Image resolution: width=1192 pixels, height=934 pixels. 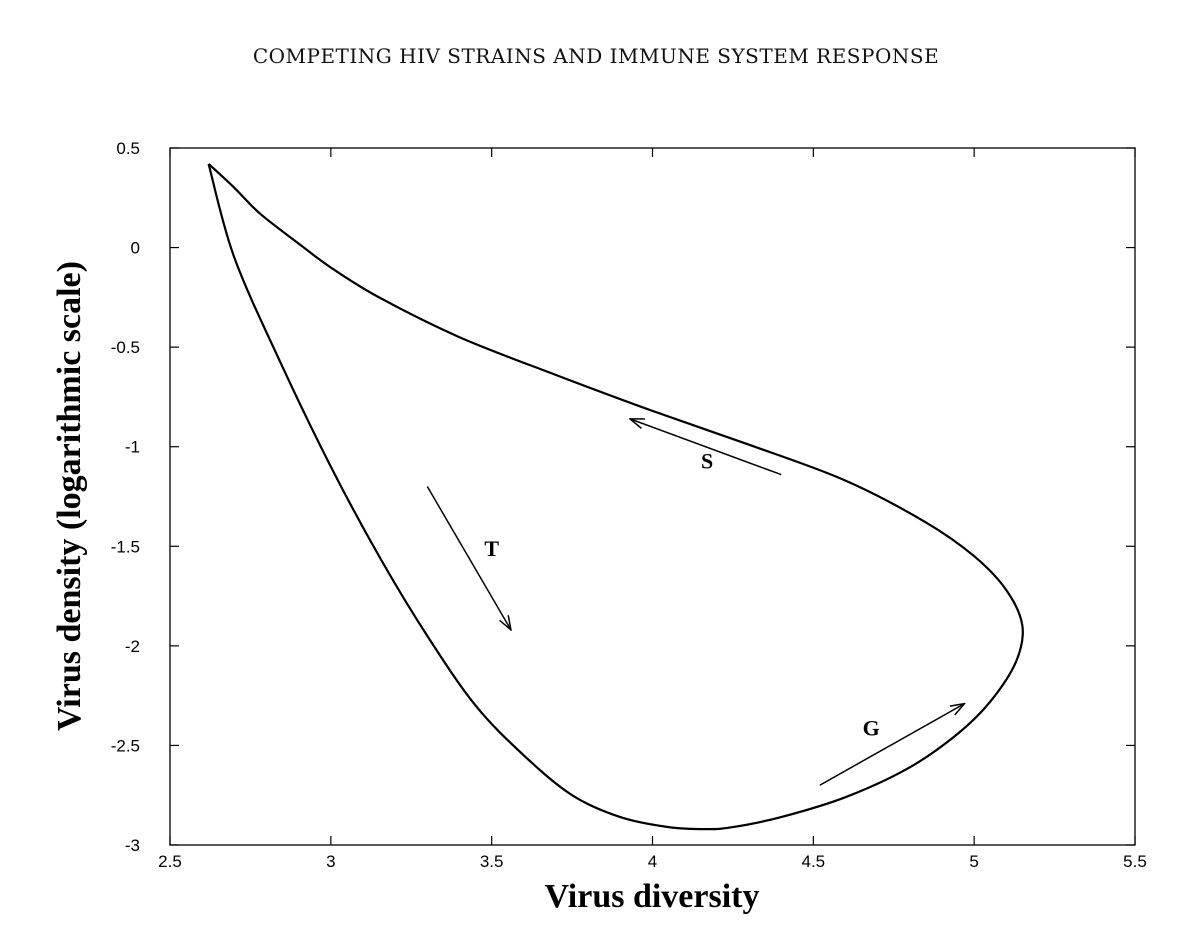 I want to click on label-g: G, so click(x=871, y=727).